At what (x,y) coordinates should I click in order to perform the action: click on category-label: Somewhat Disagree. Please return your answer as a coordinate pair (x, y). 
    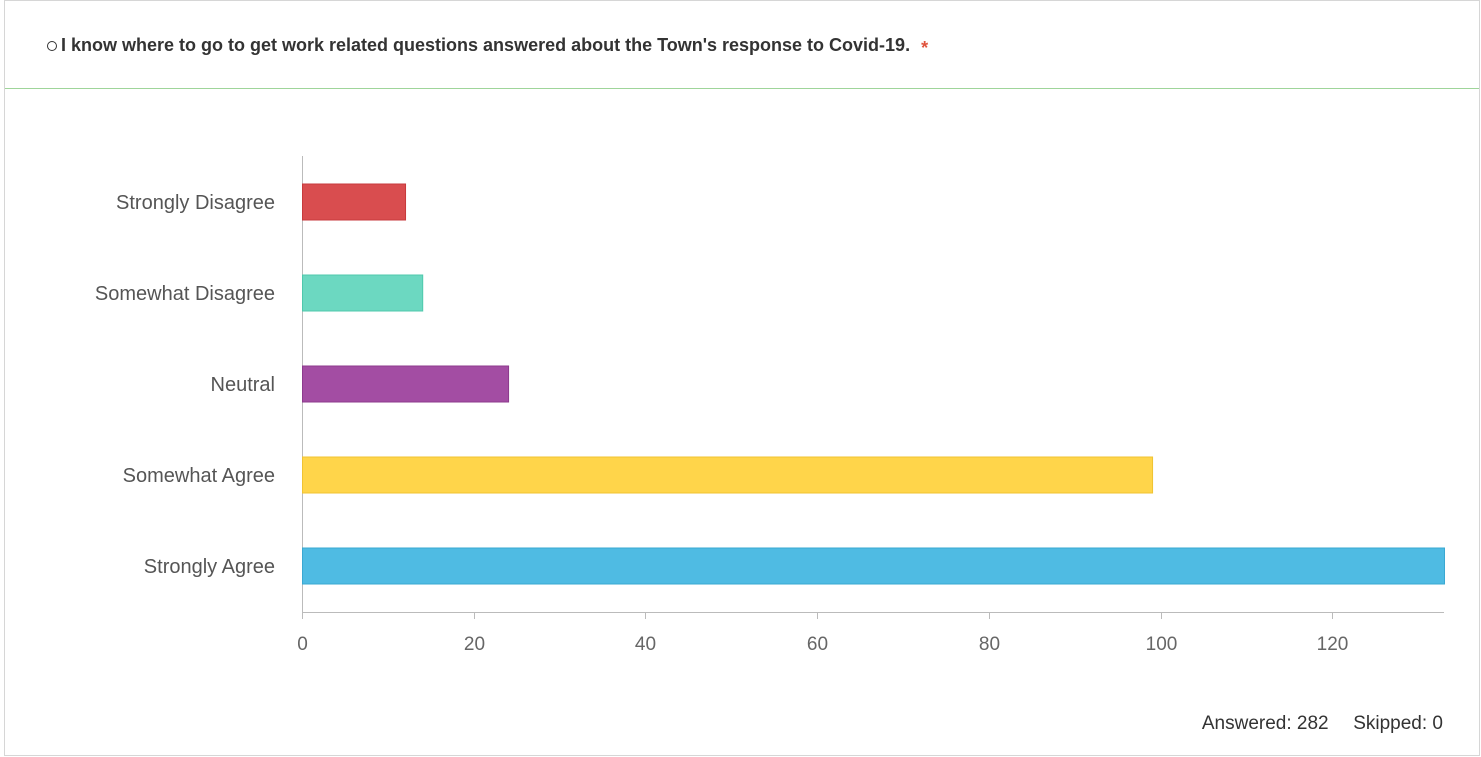
    Looking at the image, I should click on (185, 294).